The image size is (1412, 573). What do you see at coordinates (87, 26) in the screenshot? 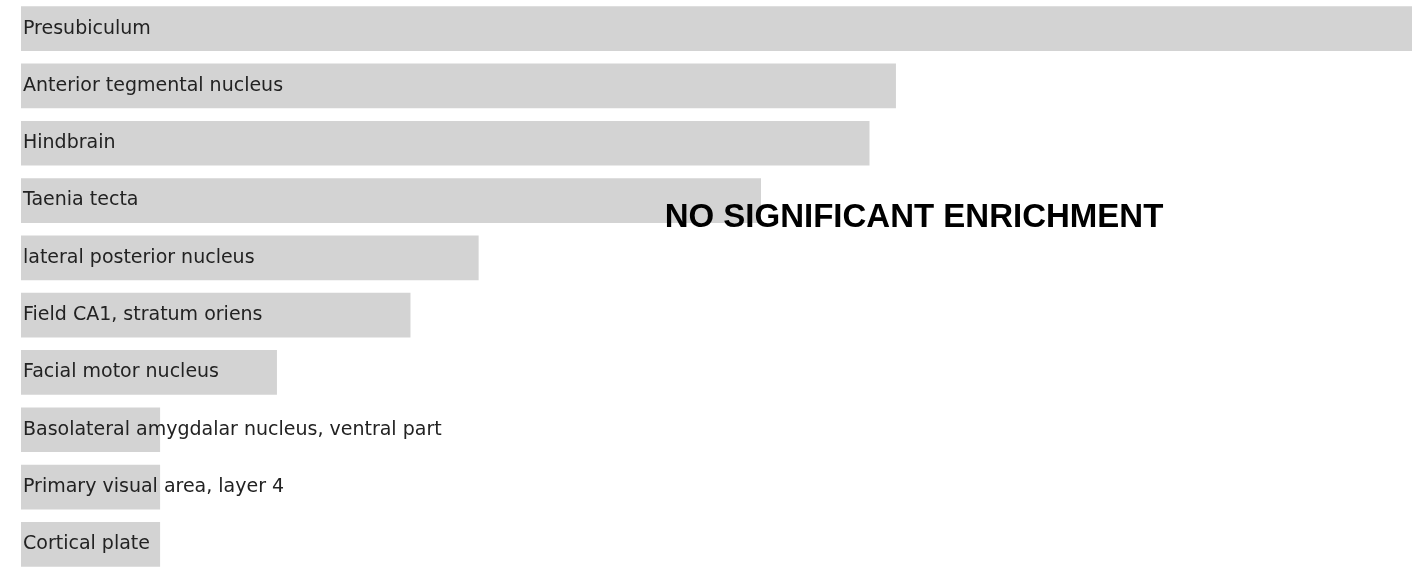
I see `y-tick-label: Presubiculum` at bounding box center [87, 26].